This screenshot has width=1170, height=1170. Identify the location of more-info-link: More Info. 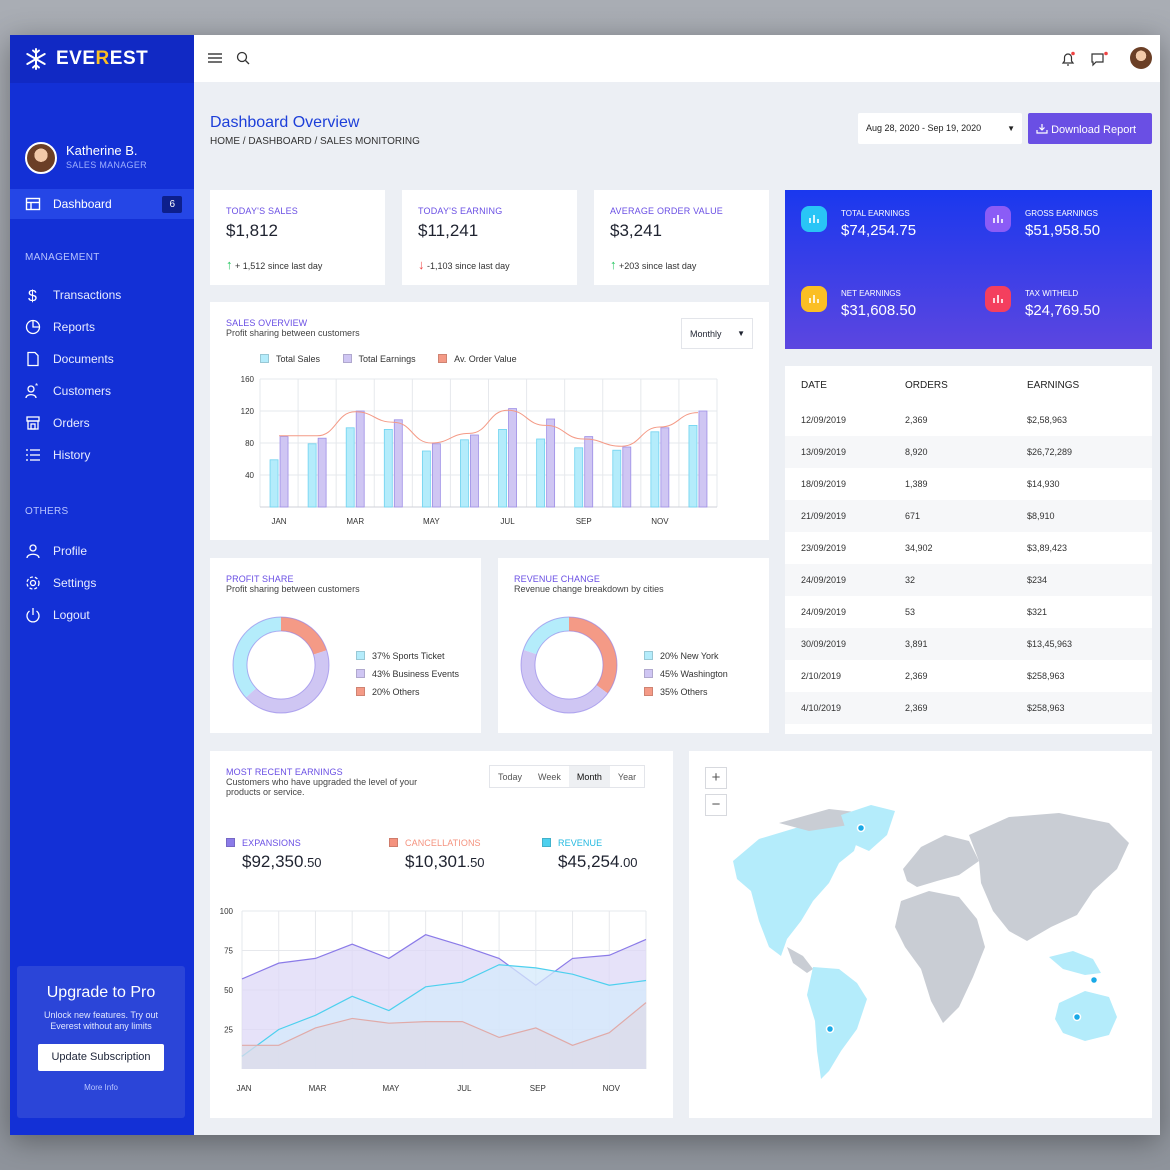
(101, 1087).